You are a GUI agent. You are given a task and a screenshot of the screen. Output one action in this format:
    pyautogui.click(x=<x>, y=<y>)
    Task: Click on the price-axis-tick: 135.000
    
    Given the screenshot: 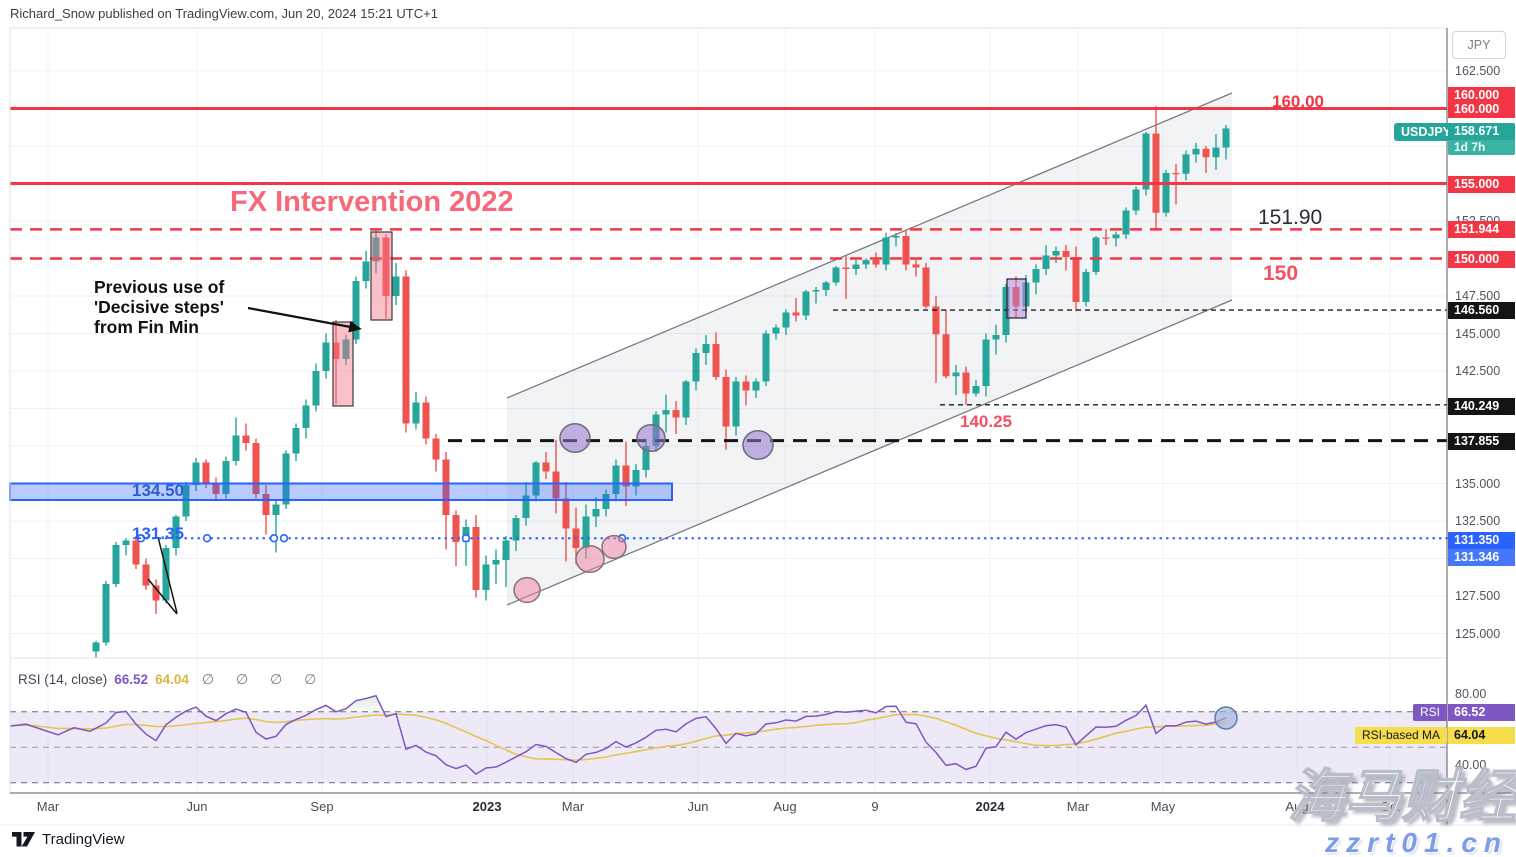 What is the action you would take?
    pyautogui.click(x=1478, y=484)
    